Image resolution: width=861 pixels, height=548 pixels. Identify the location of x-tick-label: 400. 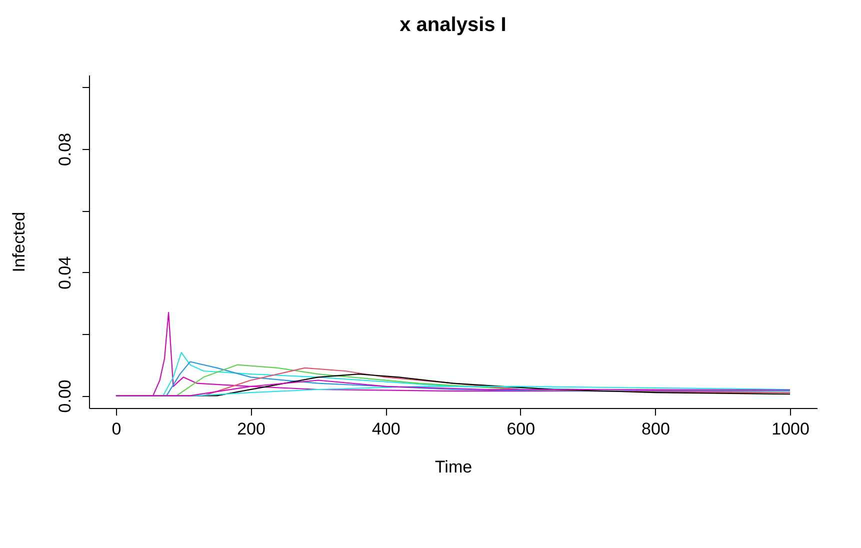
(386, 429).